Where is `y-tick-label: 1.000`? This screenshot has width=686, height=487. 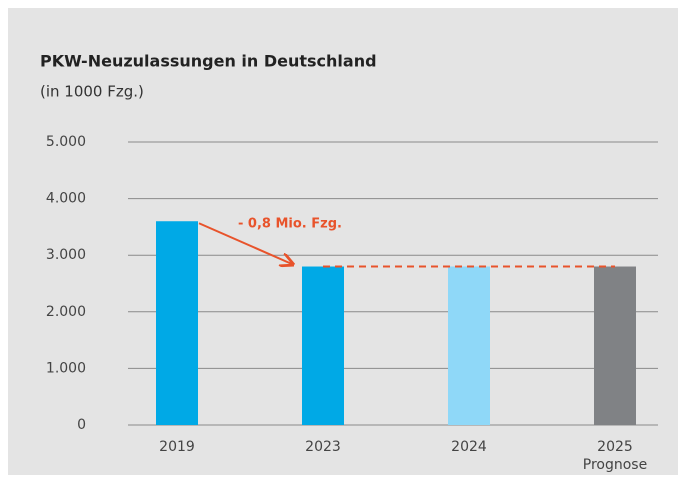 y-tick-label: 1.000 is located at coordinates (66, 368).